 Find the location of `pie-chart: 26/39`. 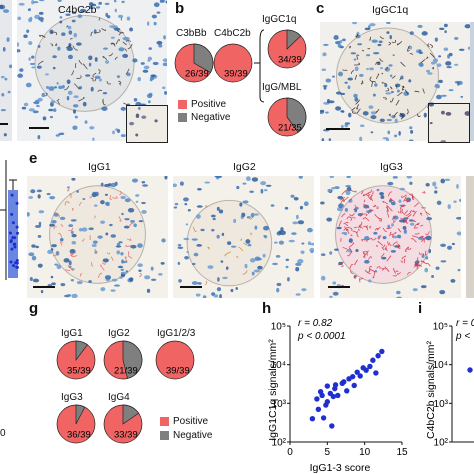

pie-chart: 26/39 is located at coordinates (194, 63).